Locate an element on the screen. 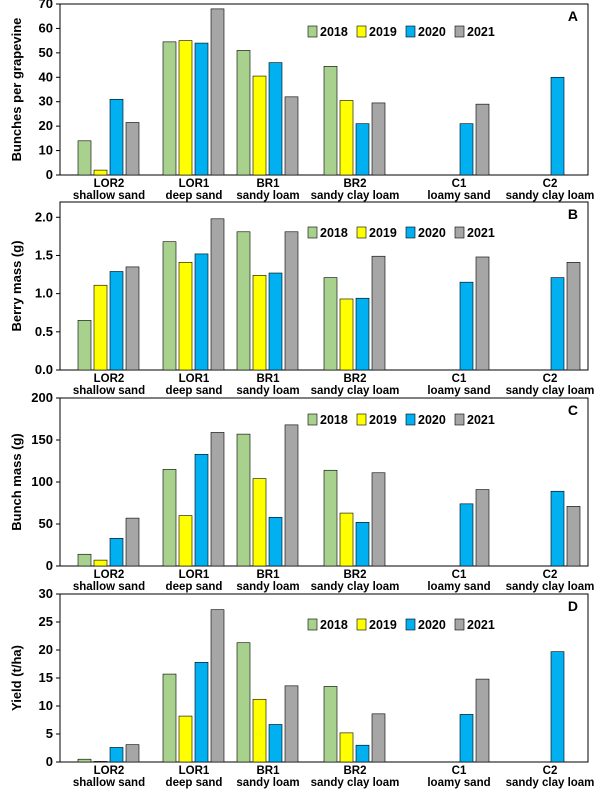 Image resolution: width=596 pixels, height=800 pixels. legend-label-2018: 2018 is located at coordinates (334, 233).